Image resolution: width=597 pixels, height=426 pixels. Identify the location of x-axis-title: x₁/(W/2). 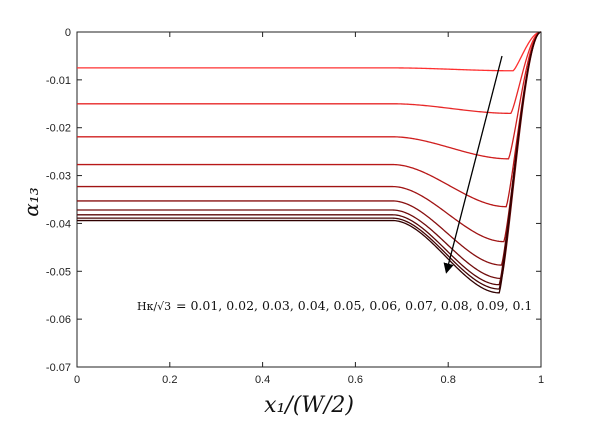
(309, 405).